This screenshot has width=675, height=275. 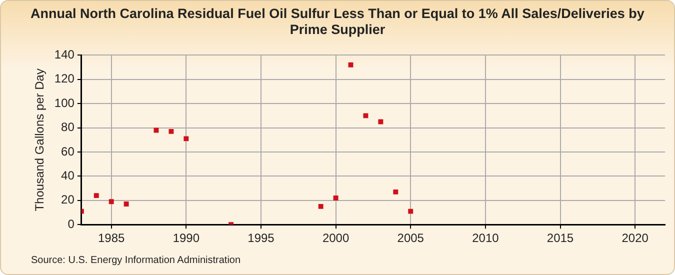 What do you see at coordinates (71, 223) in the screenshot?
I see `y-tick-label: 0` at bounding box center [71, 223].